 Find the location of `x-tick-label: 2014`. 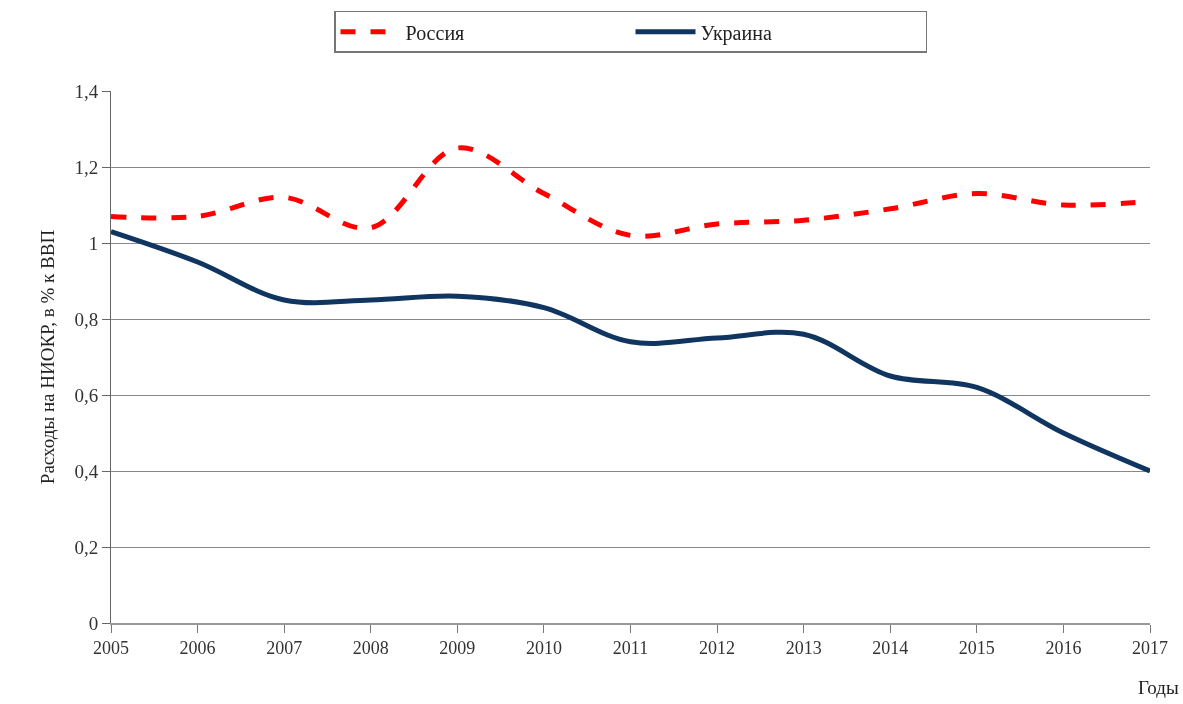

x-tick-label: 2014 is located at coordinates (890, 648).